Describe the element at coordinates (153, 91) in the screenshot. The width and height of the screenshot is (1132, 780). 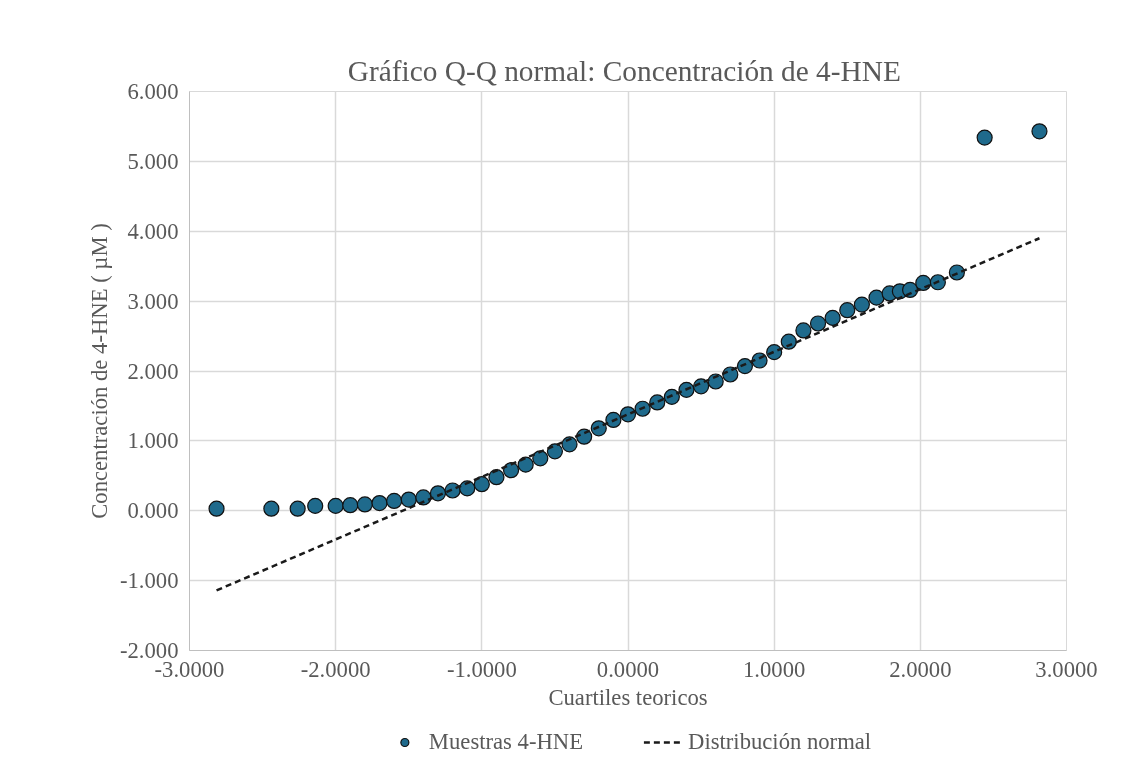
I see `y-tick-label: 6.000` at that location.